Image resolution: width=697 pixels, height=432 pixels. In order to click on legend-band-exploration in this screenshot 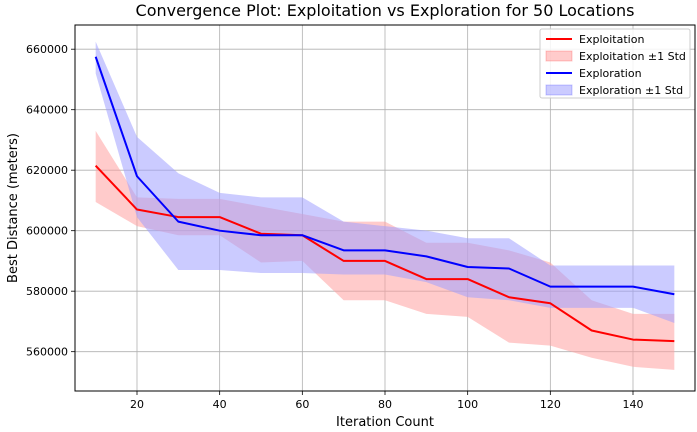, I will do `click(559, 90)`.